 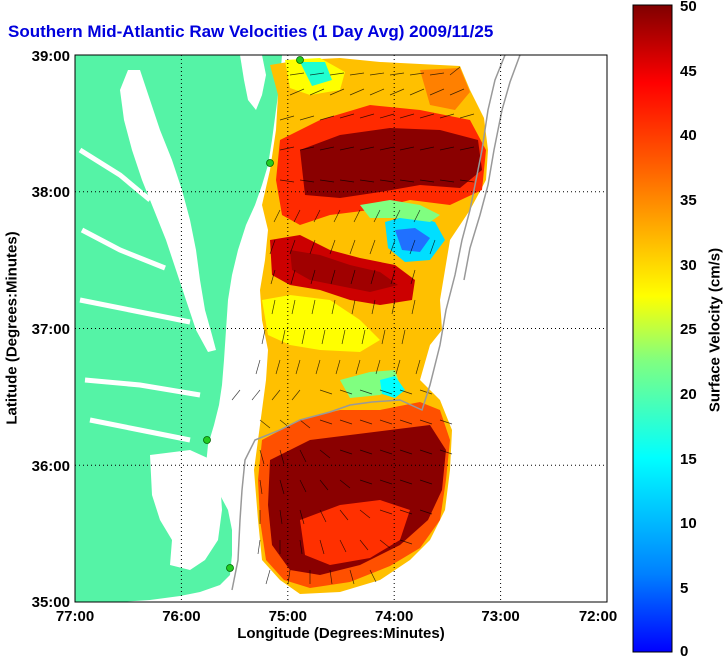 What do you see at coordinates (394, 616) in the screenshot?
I see `x-tick-label: 74:00` at bounding box center [394, 616].